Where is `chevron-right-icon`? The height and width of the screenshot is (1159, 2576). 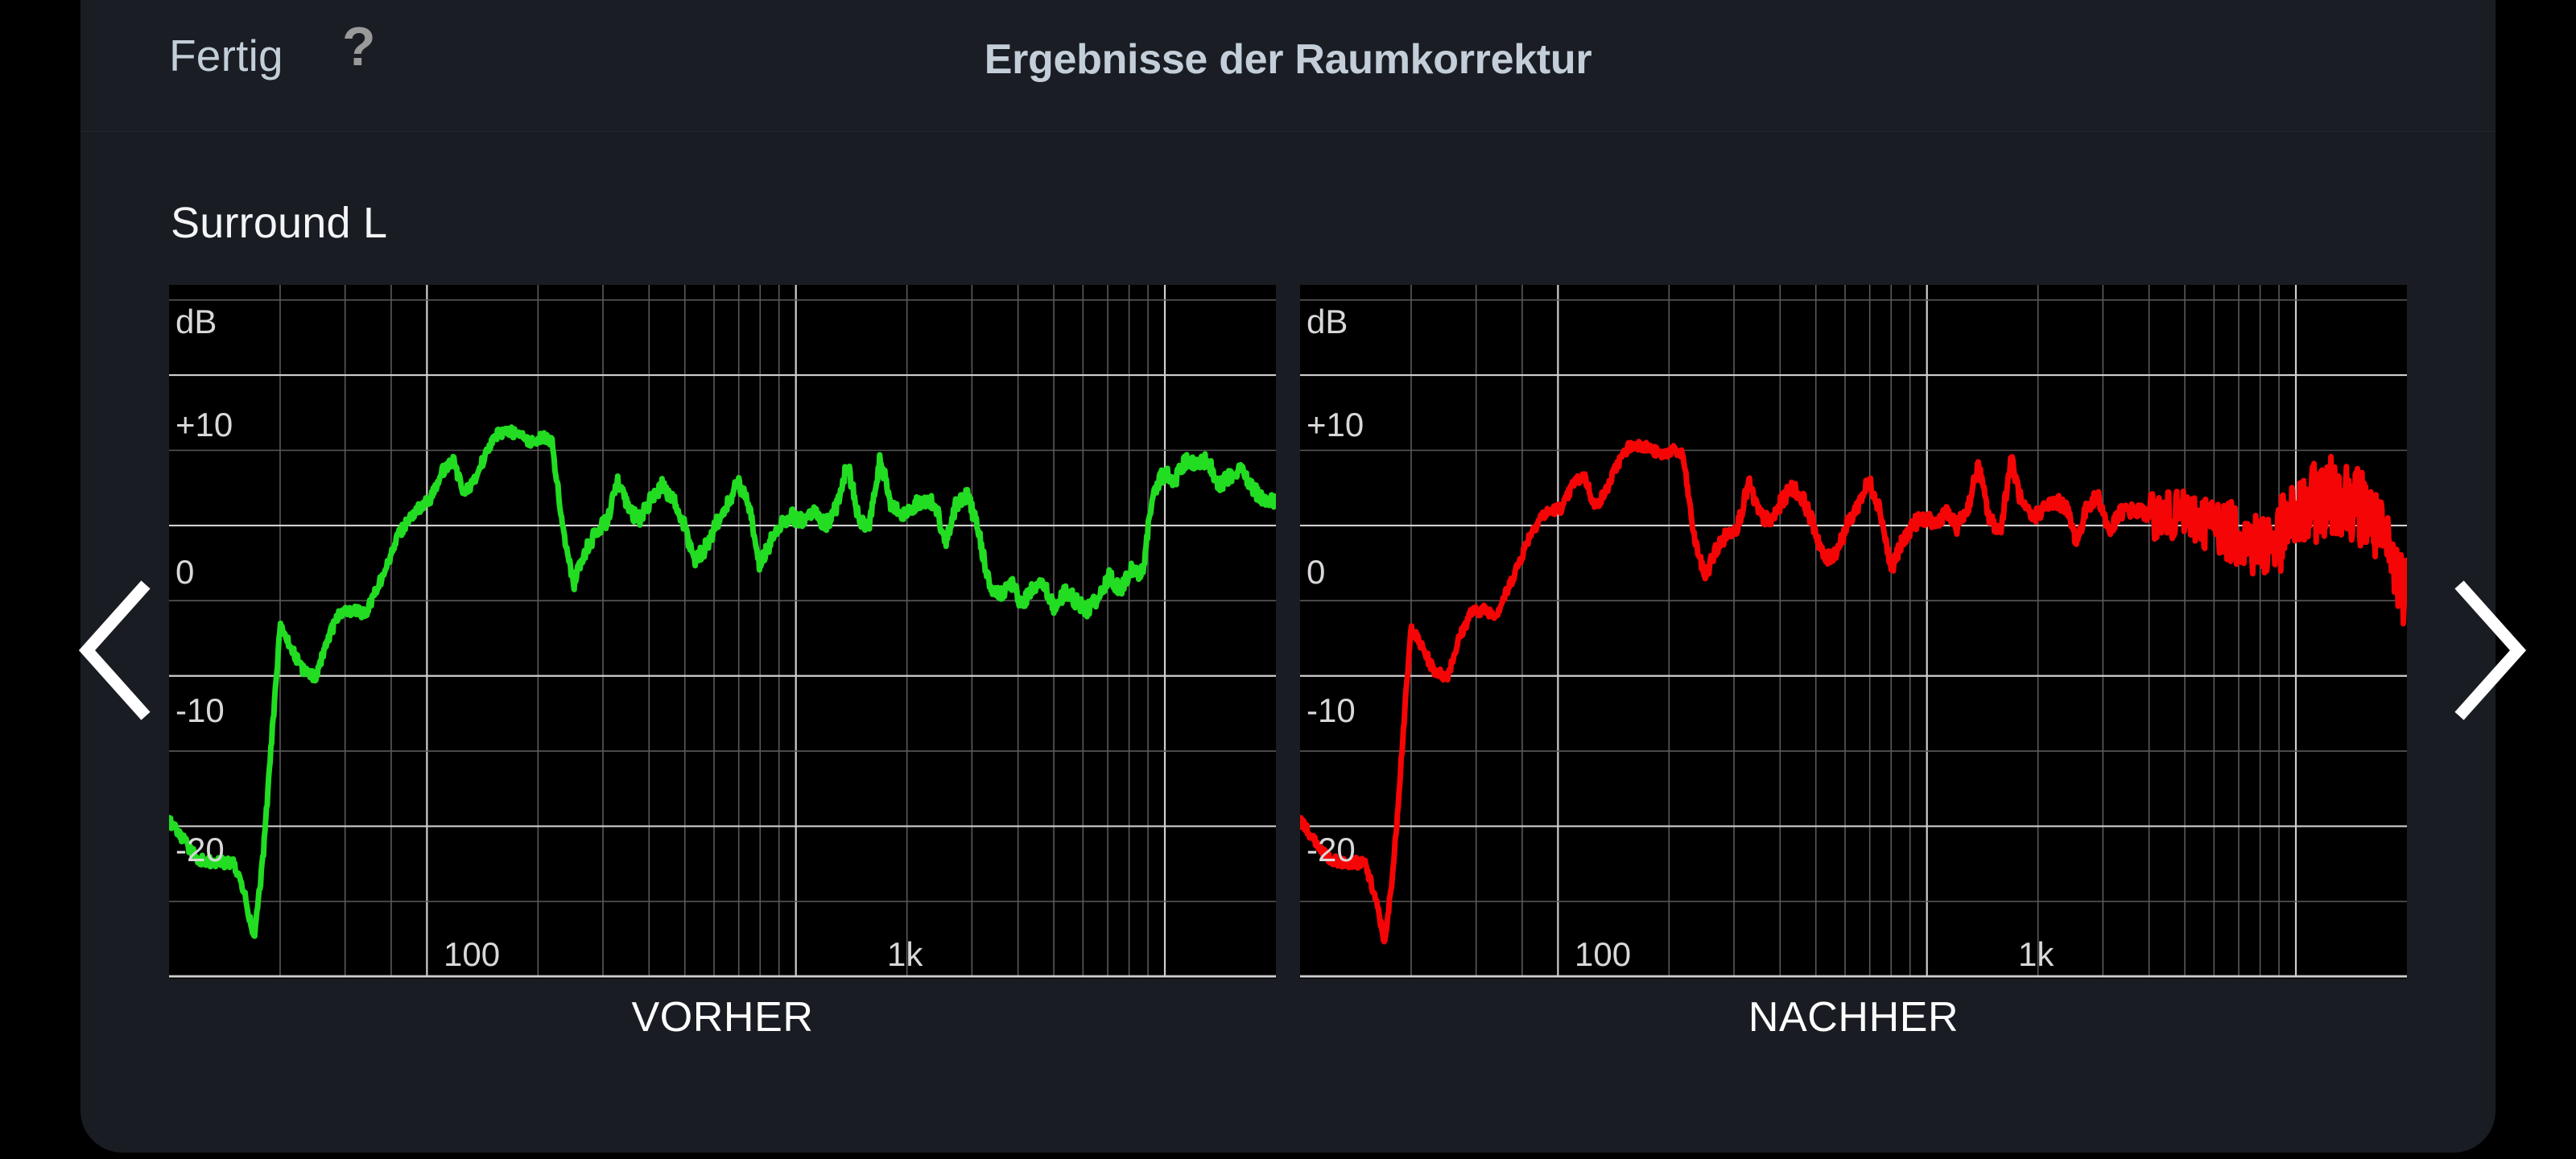 chevron-right-icon is located at coordinates (2490, 650).